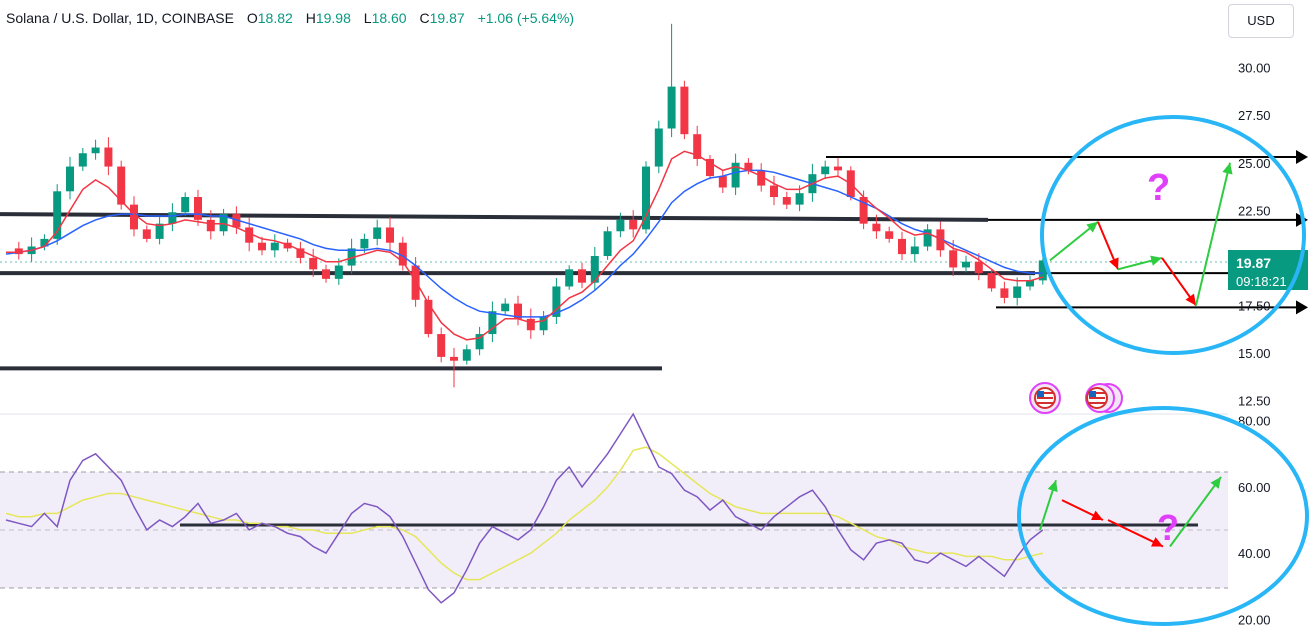 This screenshot has width=1310, height=626. Describe the element at coordinates (1254, 210) in the screenshot. I see `price-axis-tick: 22.50` at that location.